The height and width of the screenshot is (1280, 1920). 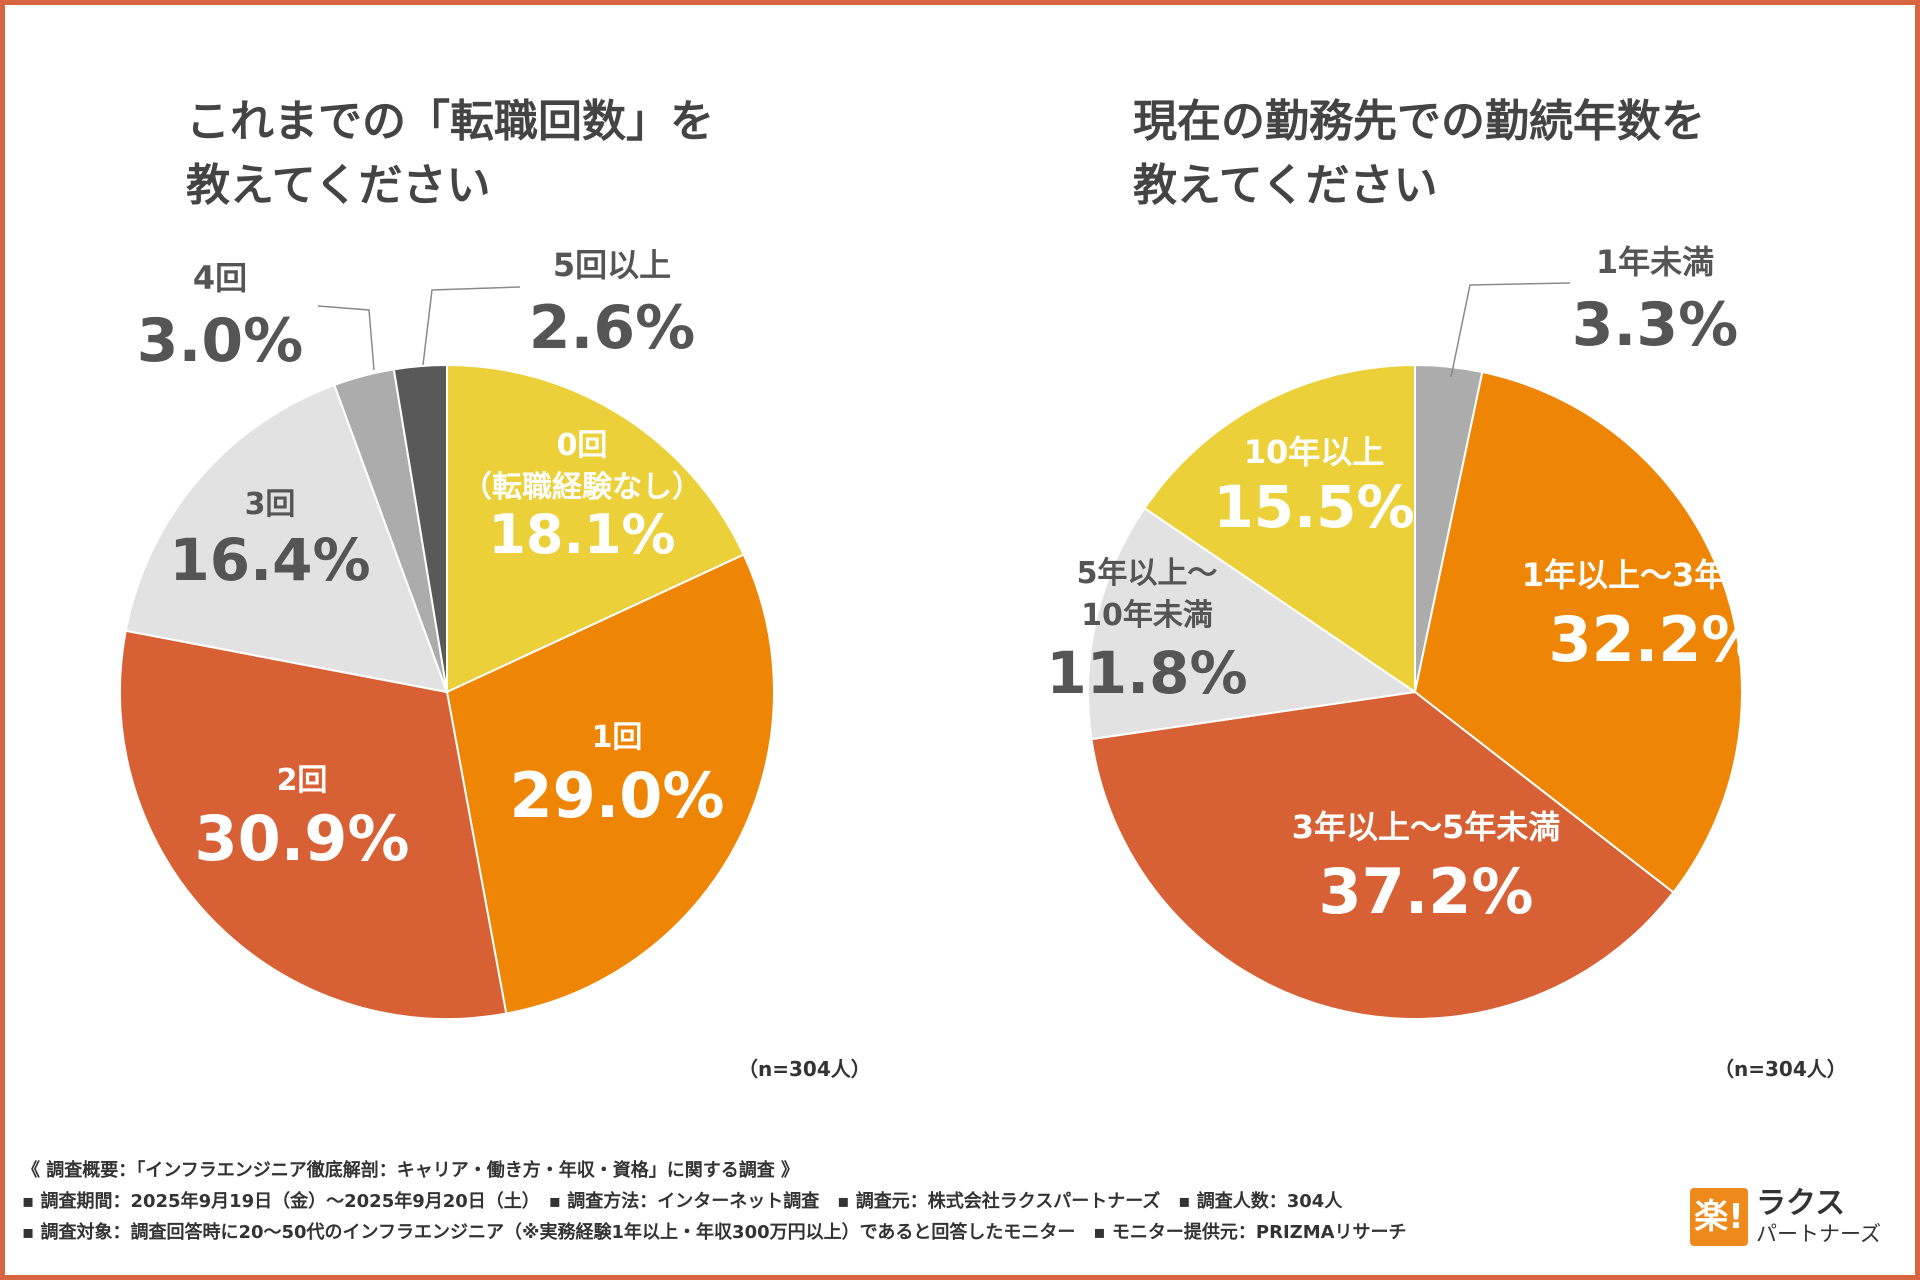 What do you see at coordinates (1147, 615) in the screenshot?
I see `pie-1-slice-3-label-1: 10年未満` at bounding box center [1147, 615].